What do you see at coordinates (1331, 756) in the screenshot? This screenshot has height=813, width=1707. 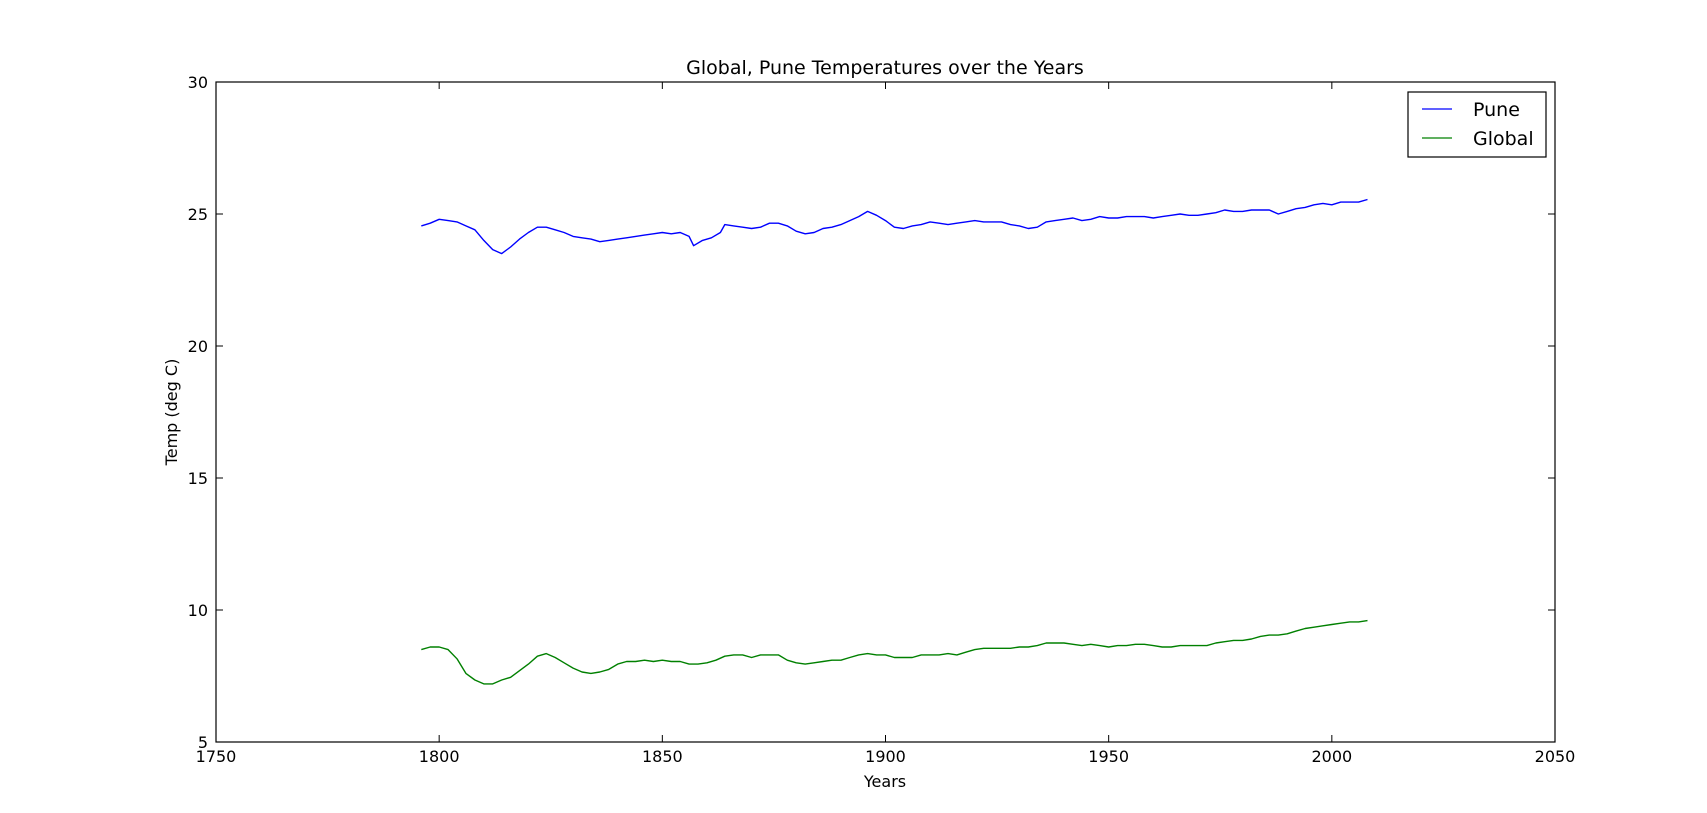 I see `x-tick-label: 2000` at bounding box center [1331, 756].